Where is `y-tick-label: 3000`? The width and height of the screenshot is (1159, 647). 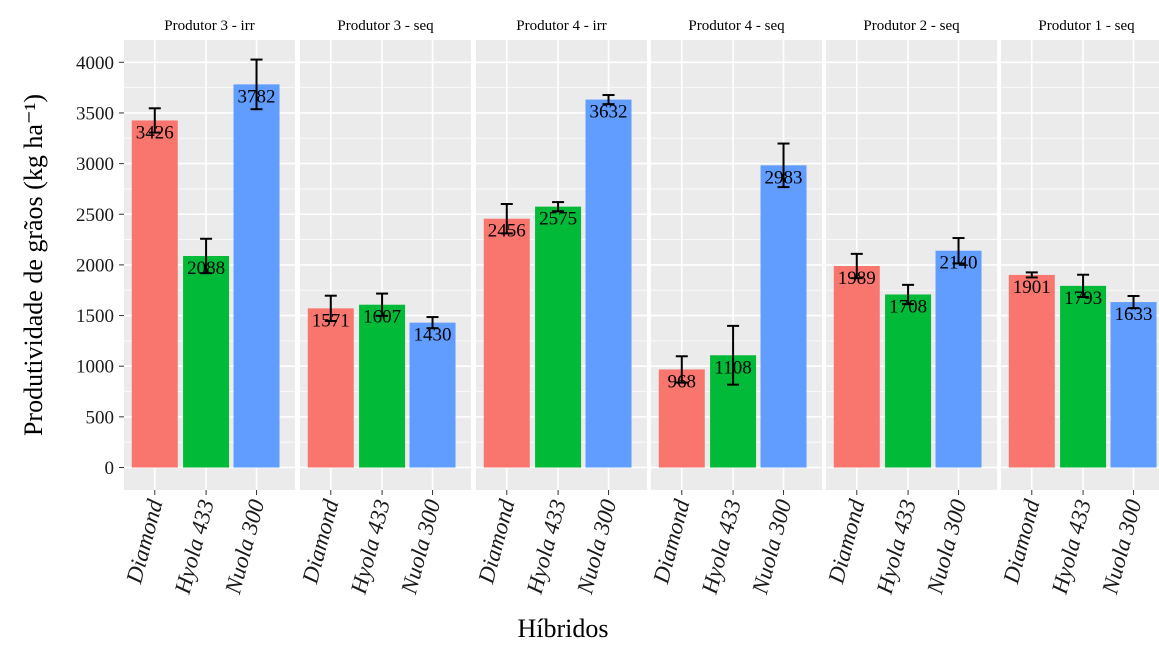
y-tick-label: 3000 is located at coordinates (95, 164).